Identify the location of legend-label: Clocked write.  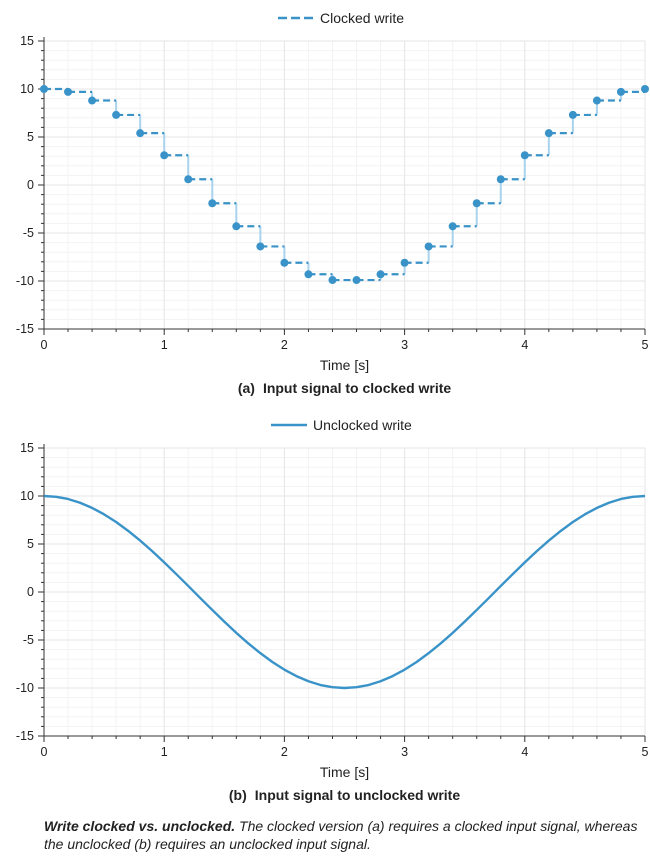
(362, 18).